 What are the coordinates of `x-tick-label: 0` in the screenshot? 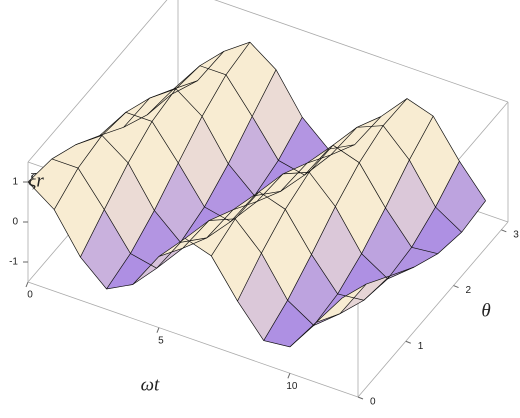 It's located at (30, 295).